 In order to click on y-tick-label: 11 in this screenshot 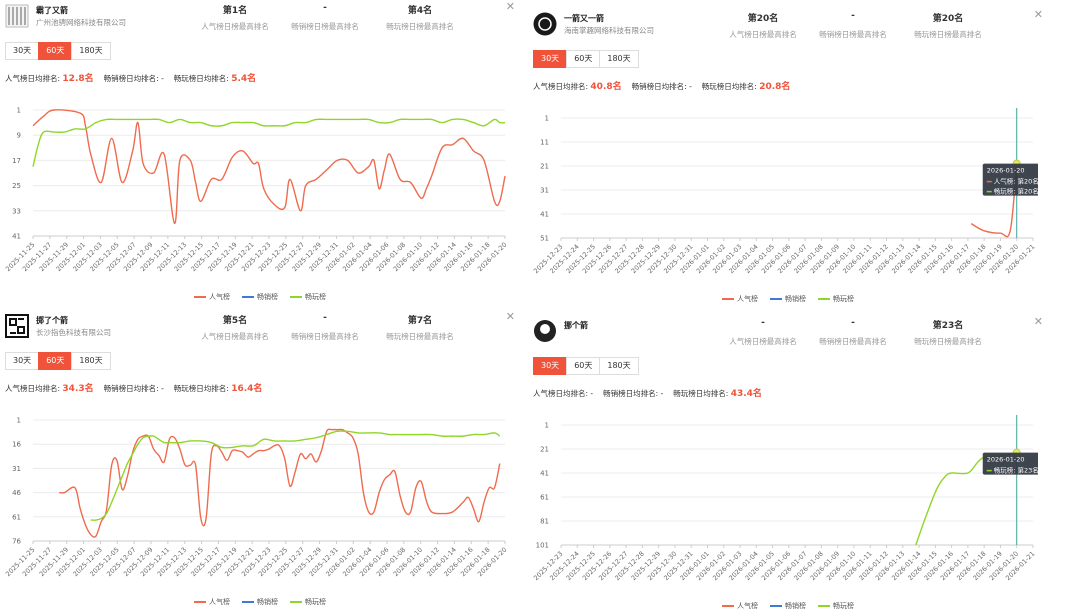, I will do `click(544, 143)`.